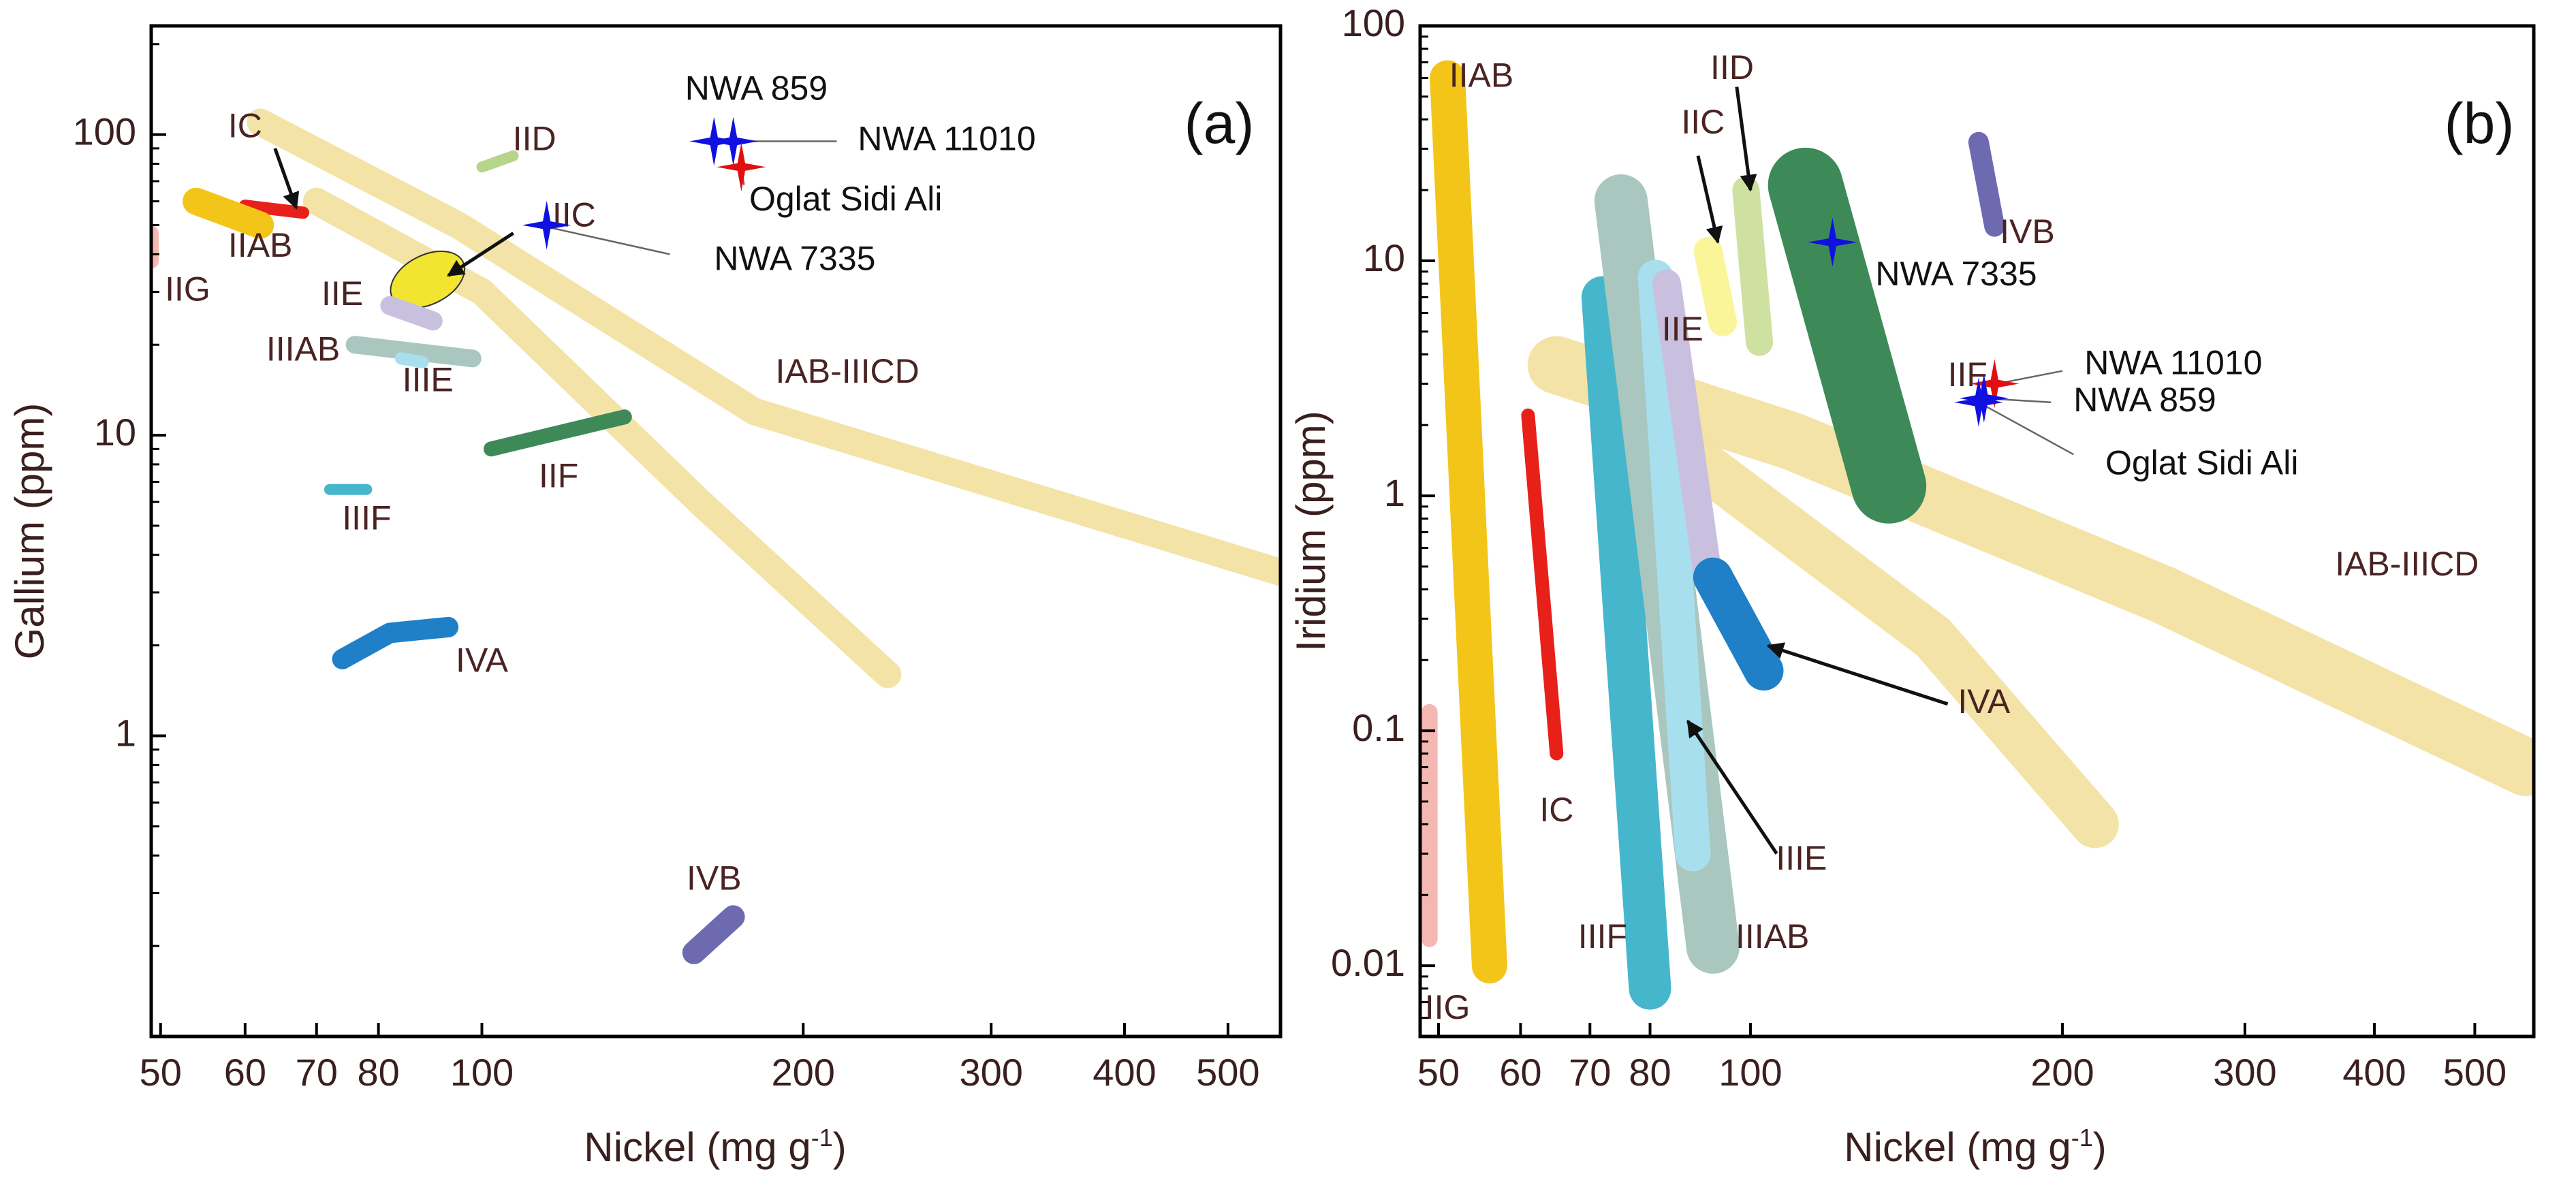 The width and height of the screenshot is (2576, 1204). What do you see at coordinates (534, 139) in the screenshot?
I see `group-iid-label: IID` at bounding box center [534, 139].